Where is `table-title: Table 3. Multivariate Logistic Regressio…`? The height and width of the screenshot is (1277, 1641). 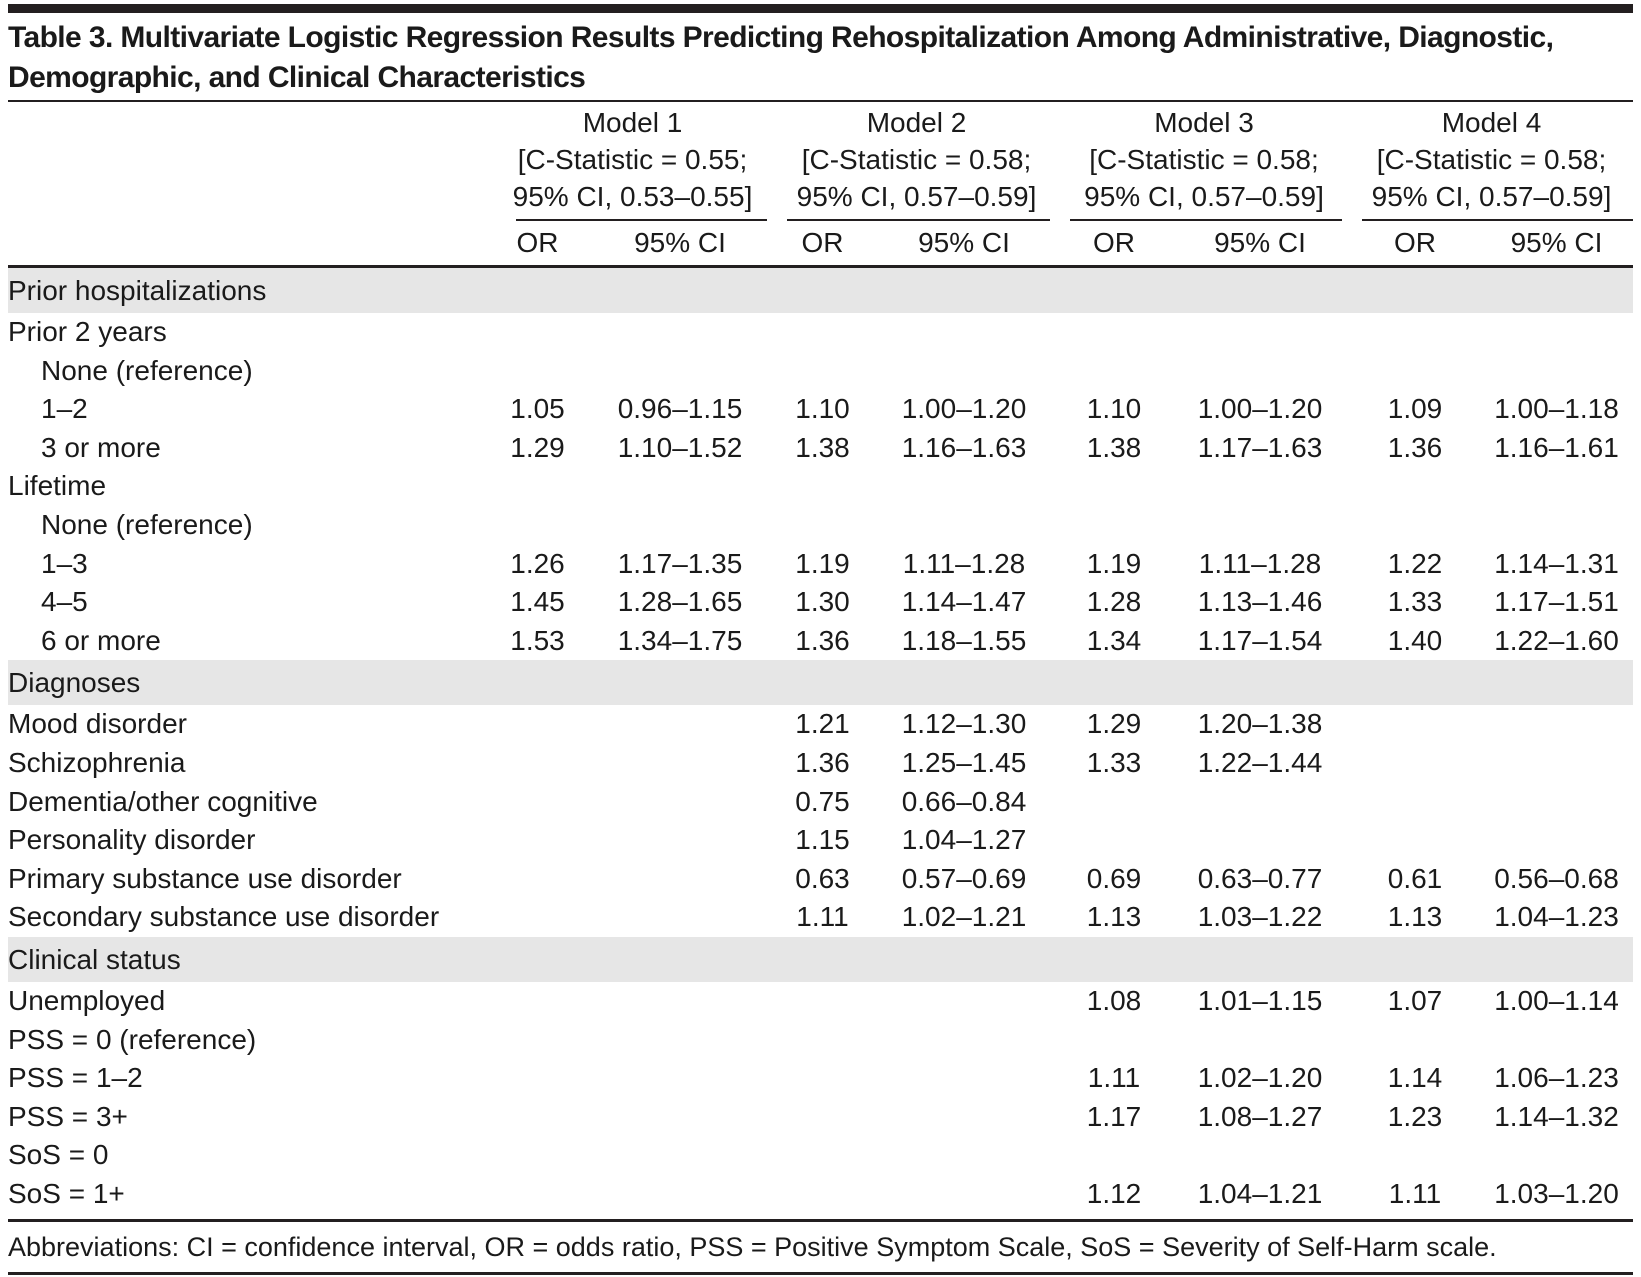
table-title: Table 3. Multivariate Logistic Regressio… is located at coordinates (781, 57).